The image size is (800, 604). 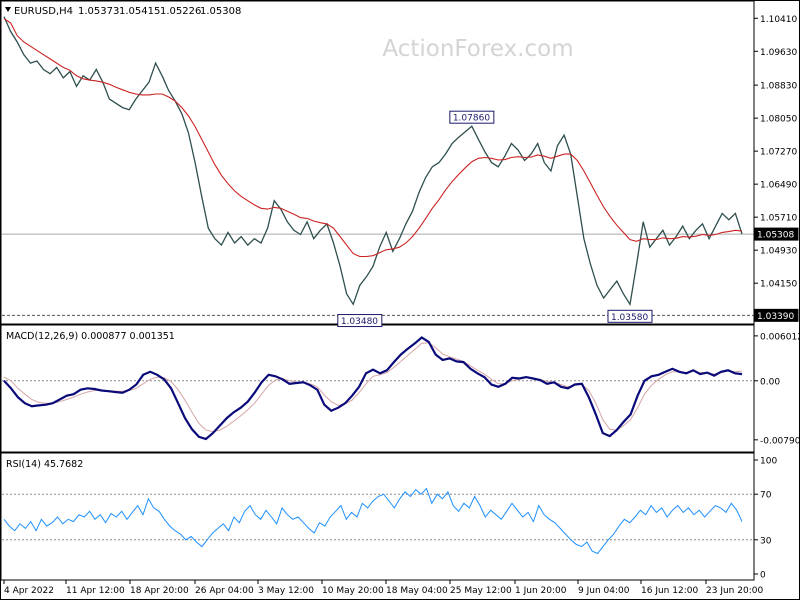 I want to click on macd-tick-label: -0.007907, so click(x=780, y=441).